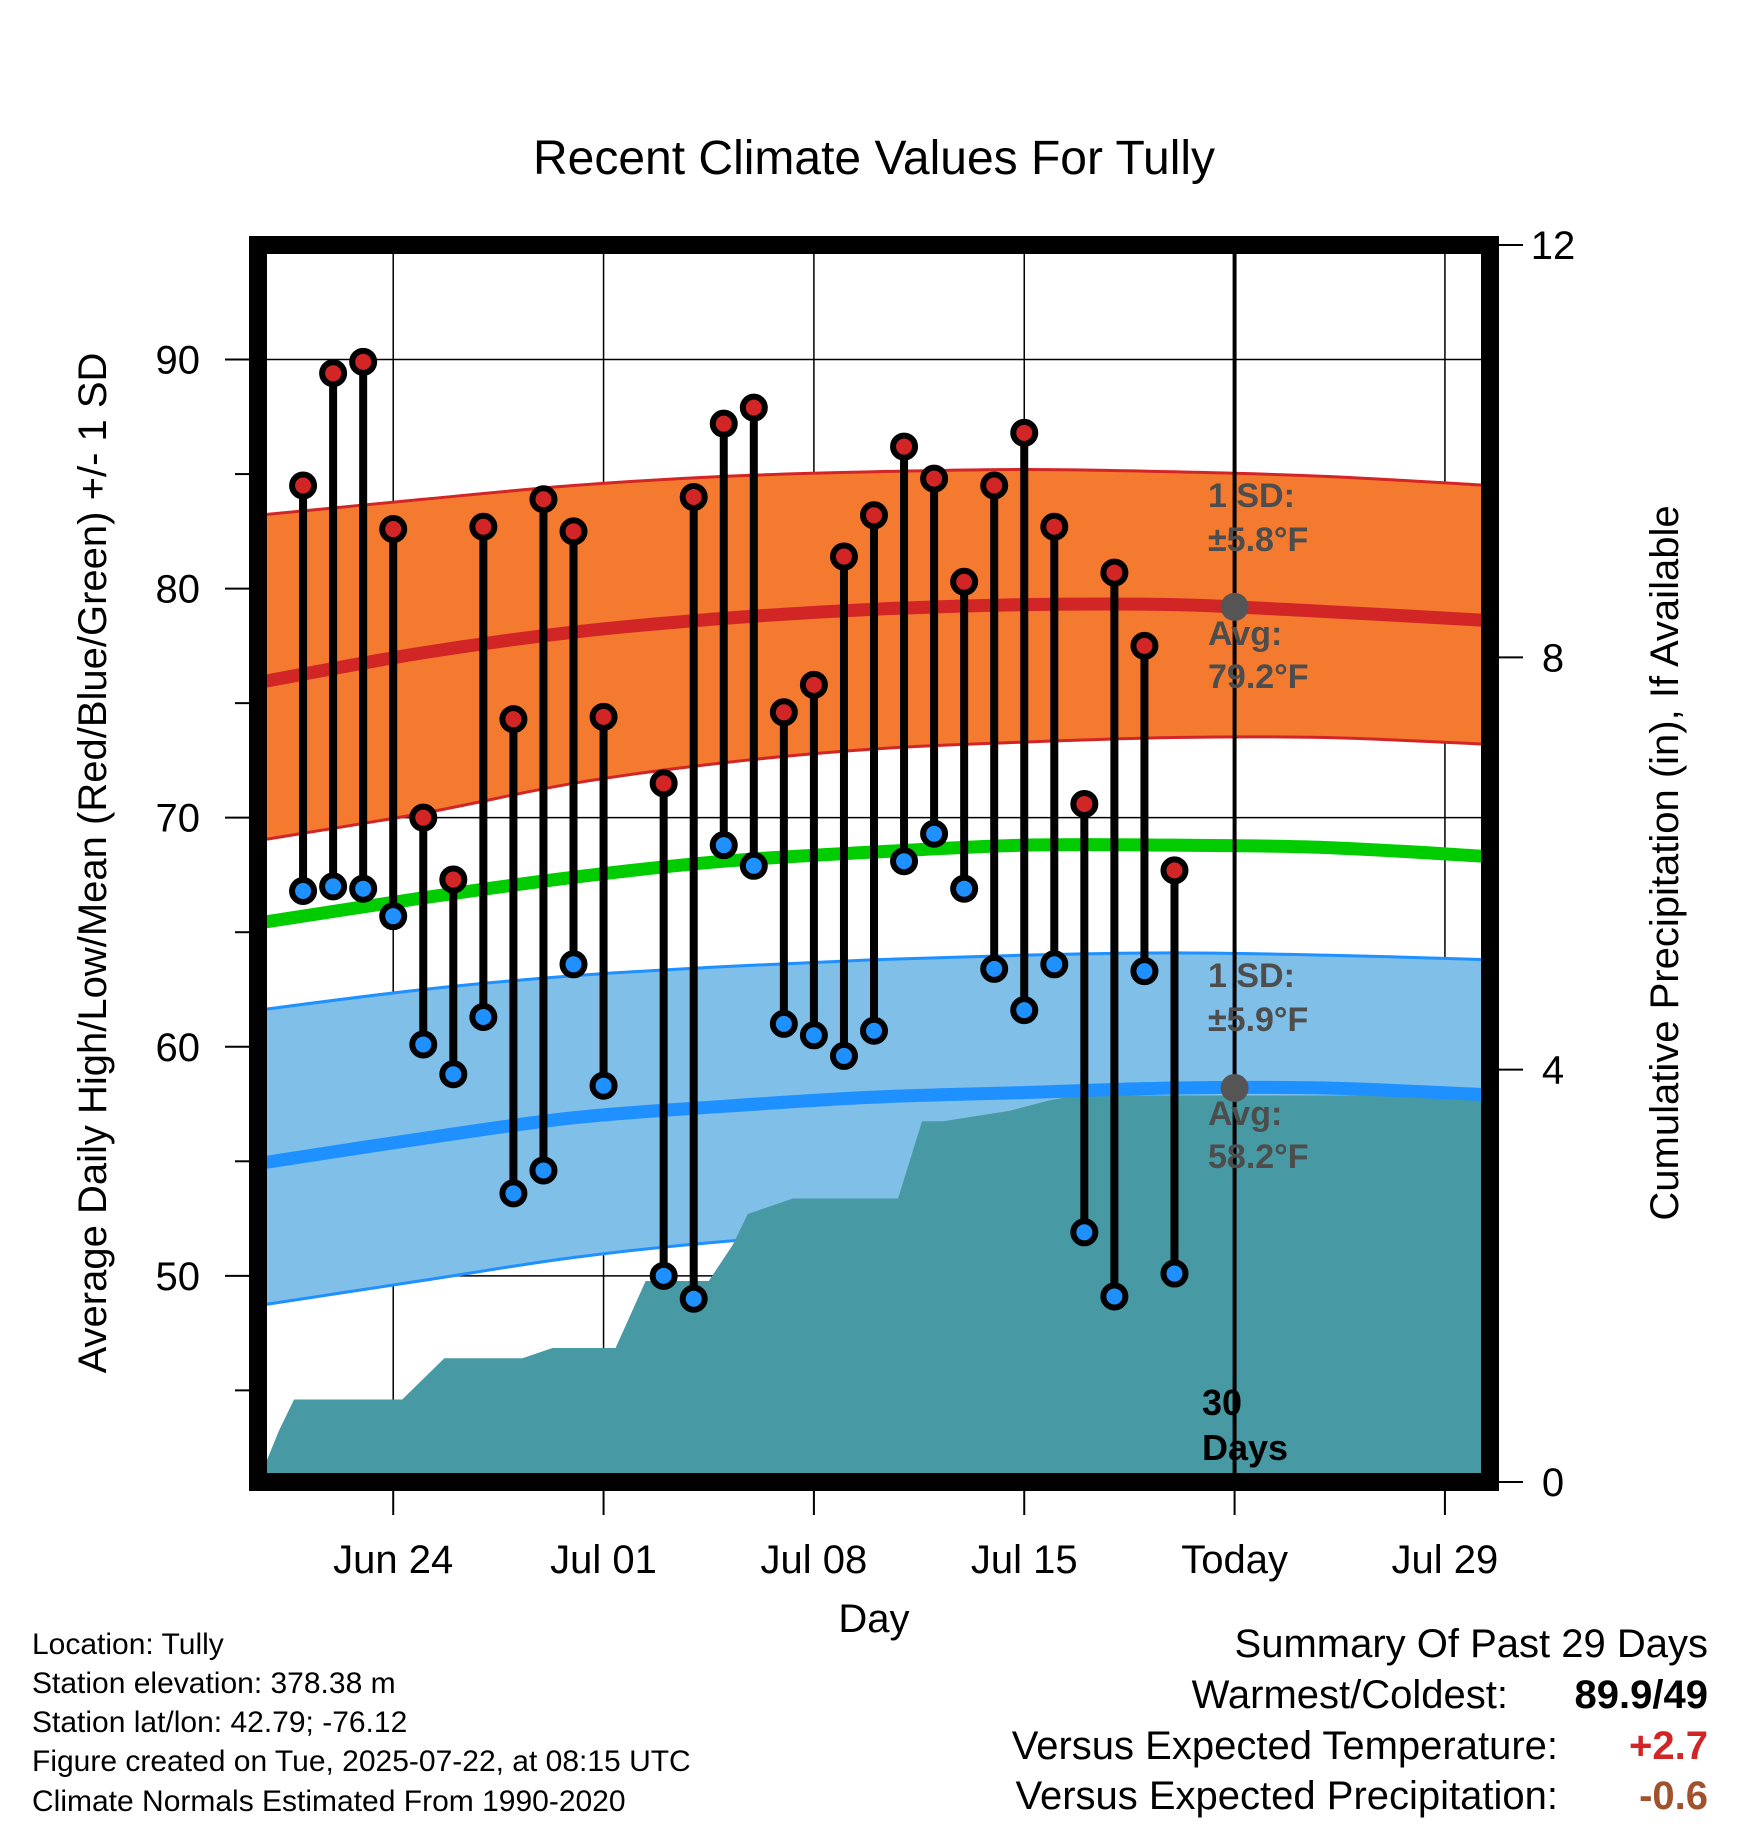  I want to click on precip-label: Versus Expected Precipitation:, so click(1286, 1796).